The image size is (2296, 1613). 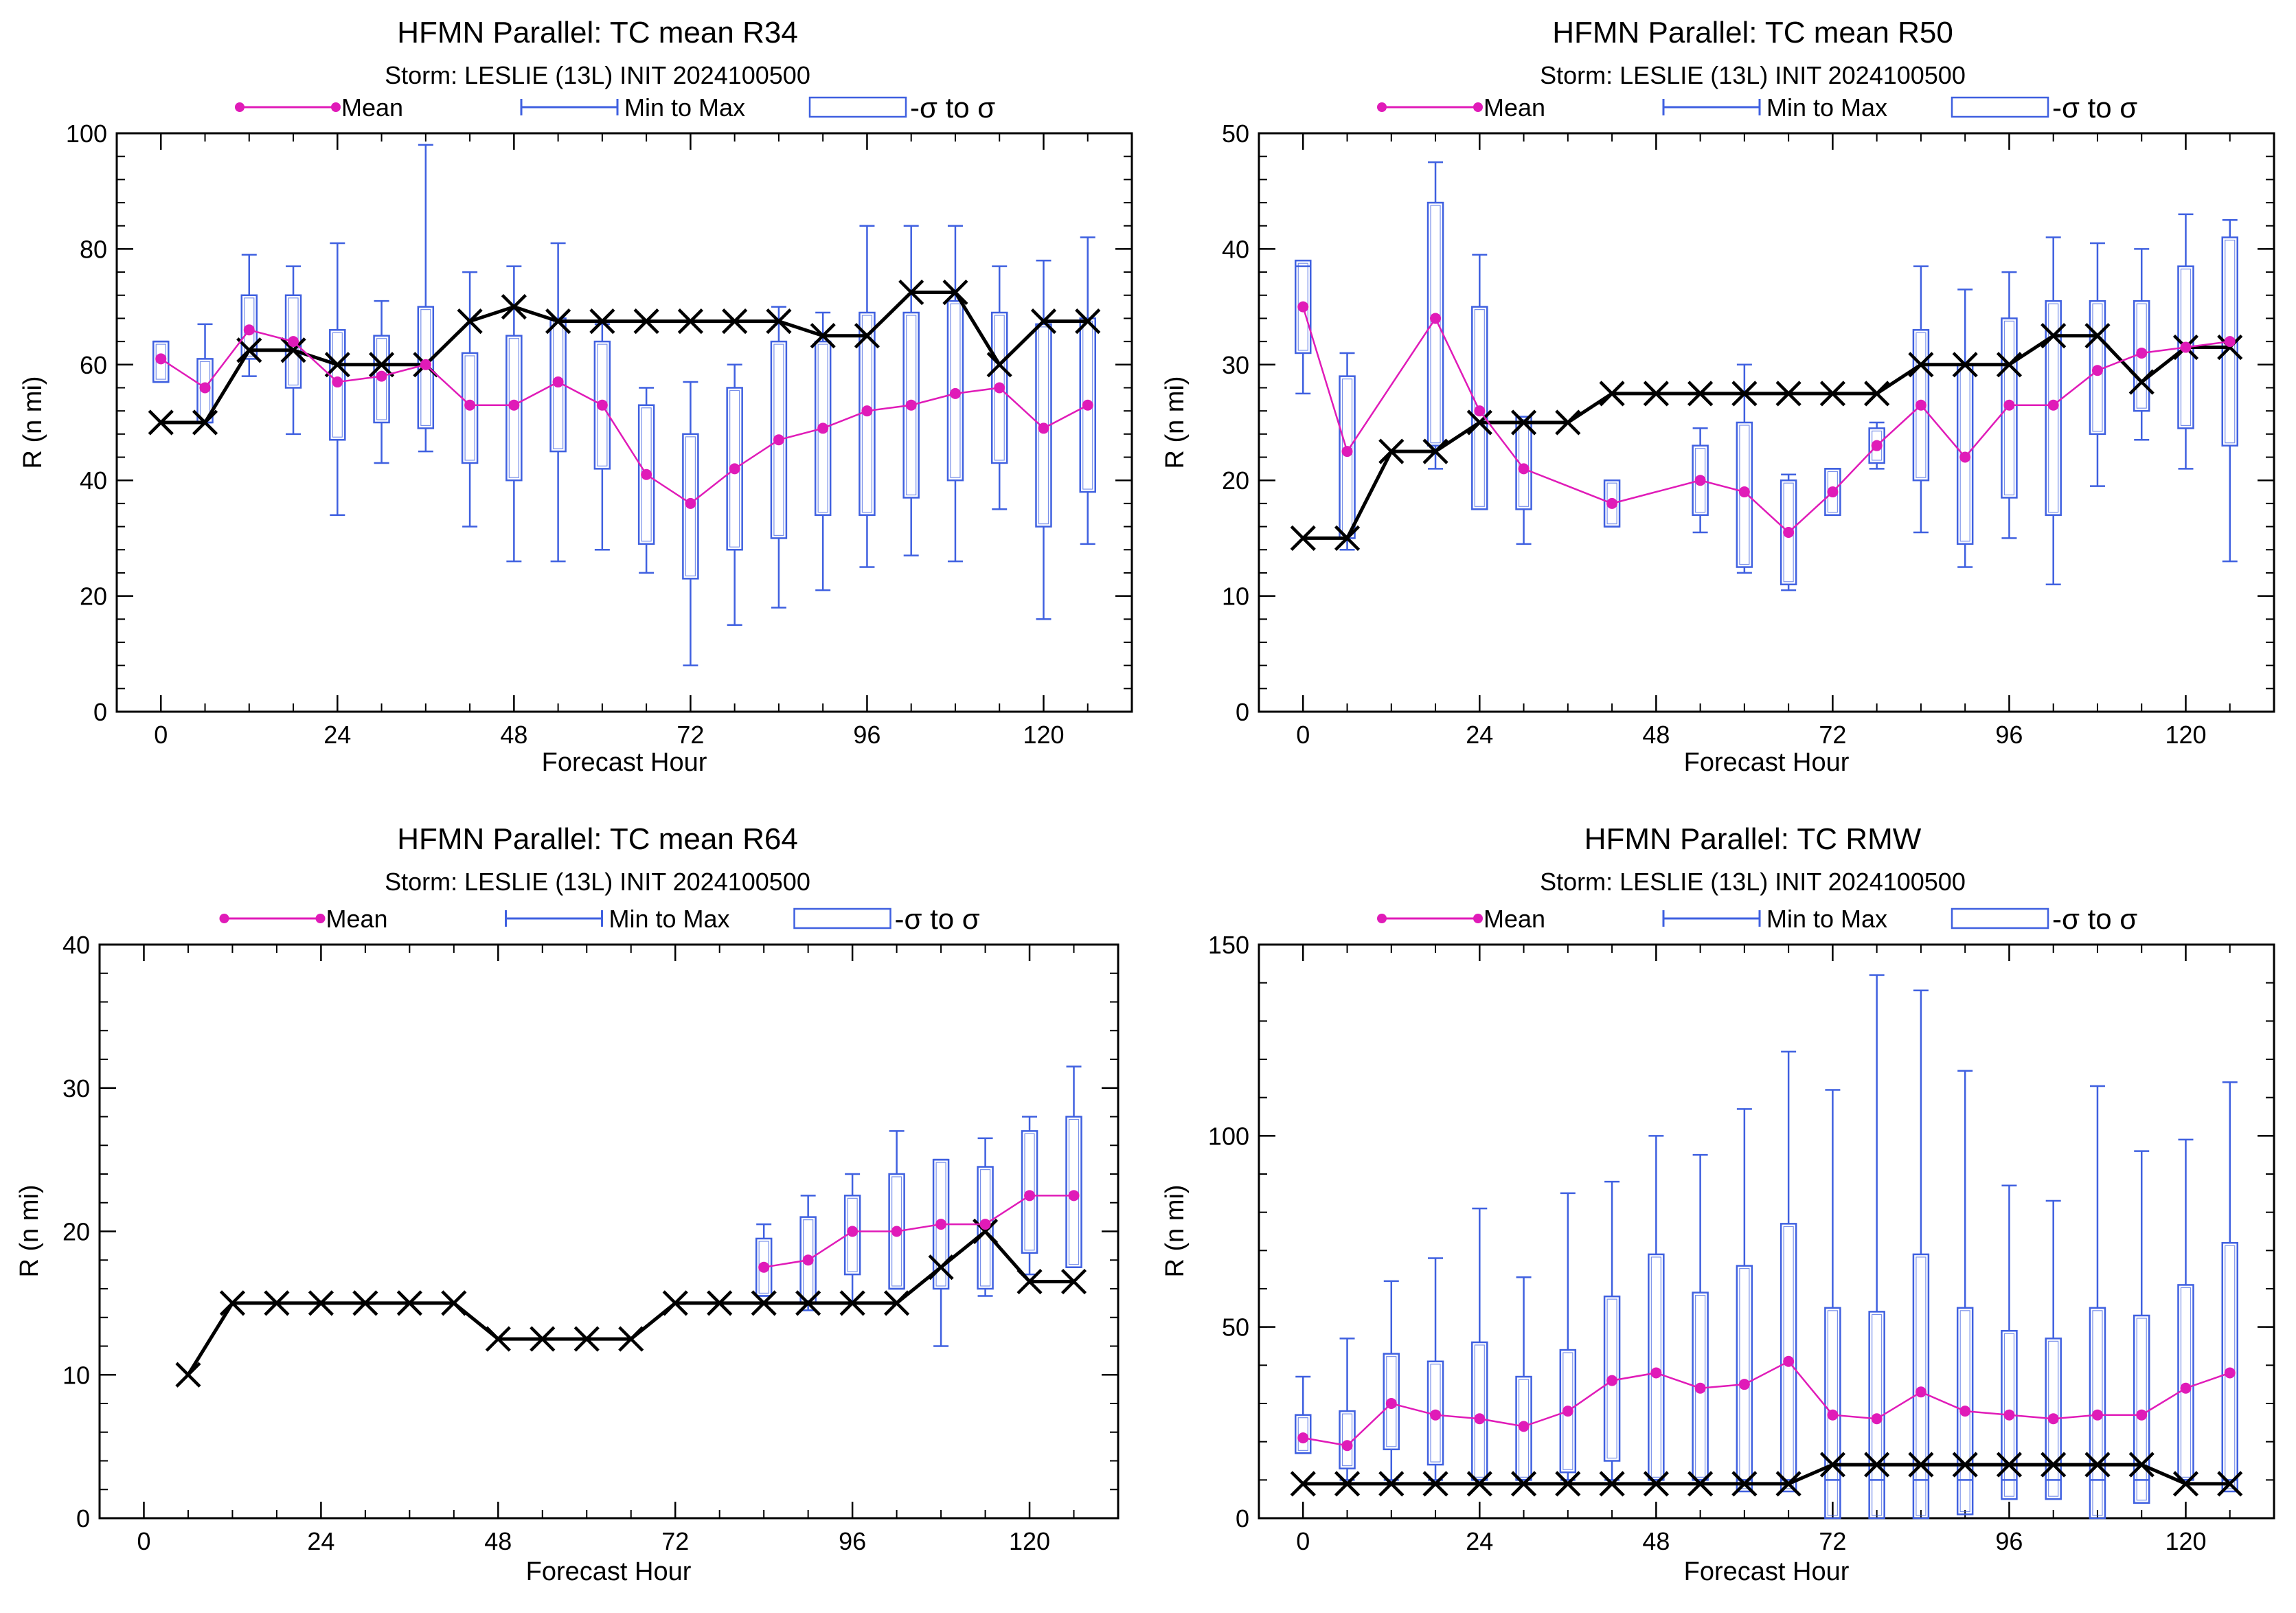 What do you see at coordinates (1752, 32) in the screenshot?
I see `chart-title: HFMN Parallel: TC mean R50` at bounding box center [1752, 32].